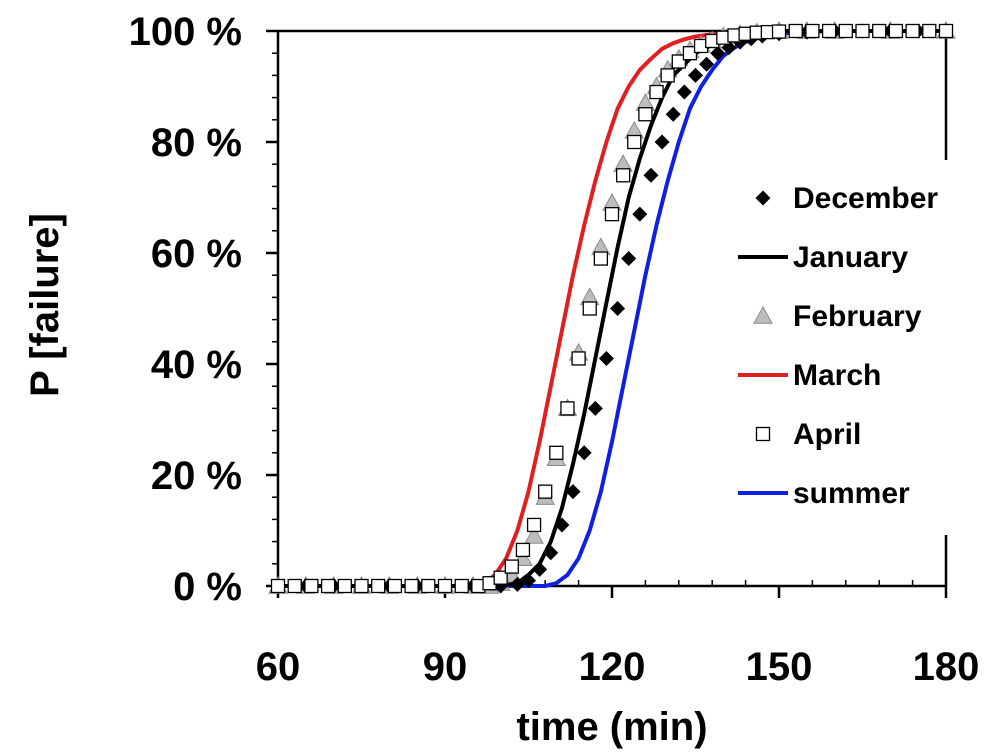 Image resolution: width=992 pixels, height=753 pixels. I want to click on y-axis-ticks: 0 % 20 % 40 % 60 % 80 % 100 %, so click(203, 309).